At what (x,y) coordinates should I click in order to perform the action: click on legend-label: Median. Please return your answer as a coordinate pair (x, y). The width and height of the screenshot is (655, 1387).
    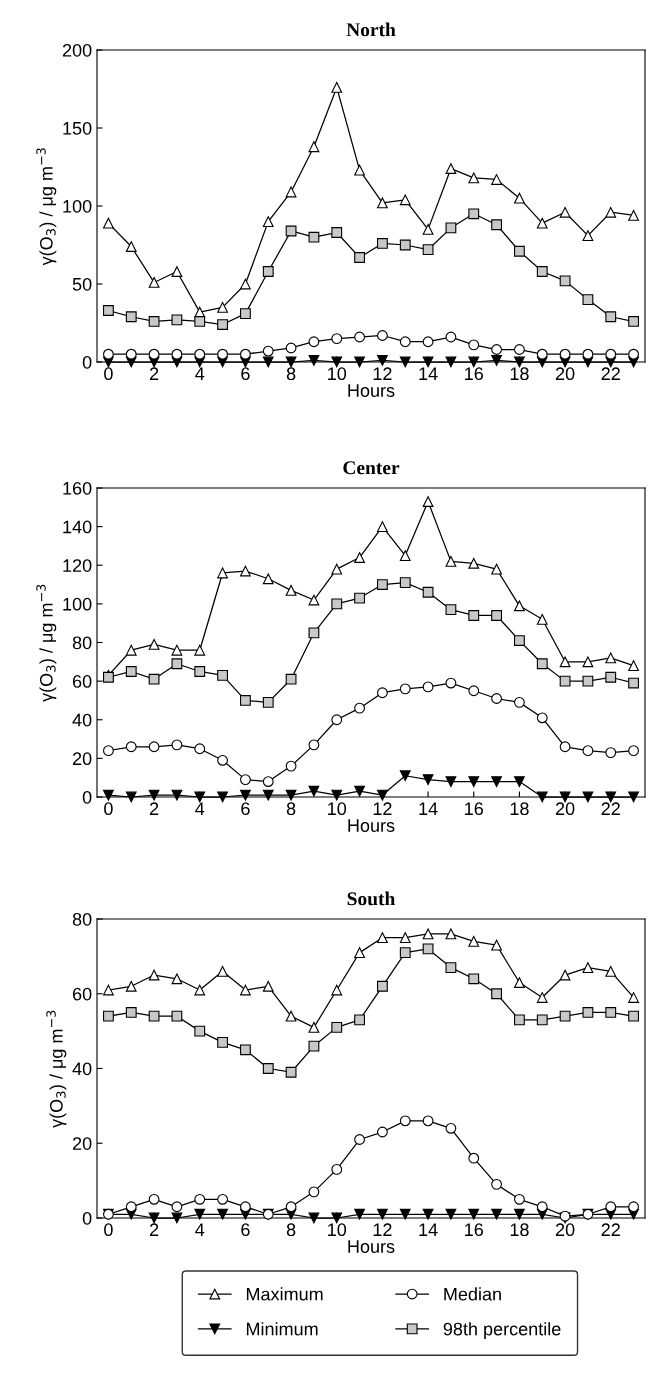
    Looking at the image, I should click on (472, 1294).